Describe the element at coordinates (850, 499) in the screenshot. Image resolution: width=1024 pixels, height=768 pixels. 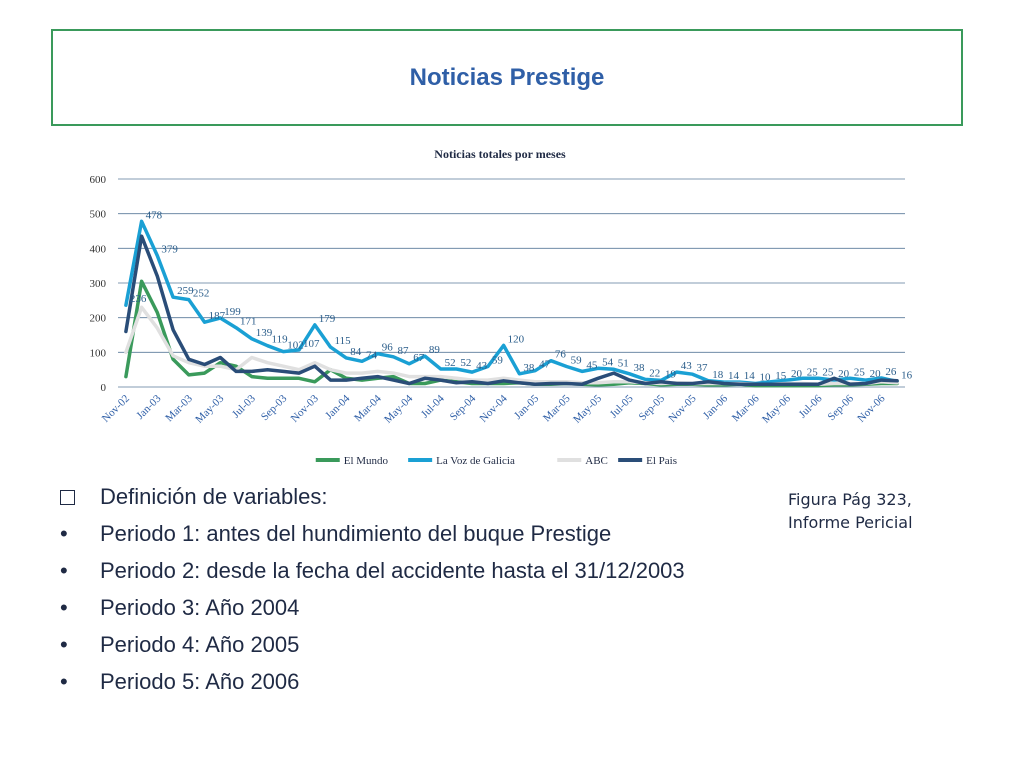
I see `caption-line: Figura Pág 323,` at that location.